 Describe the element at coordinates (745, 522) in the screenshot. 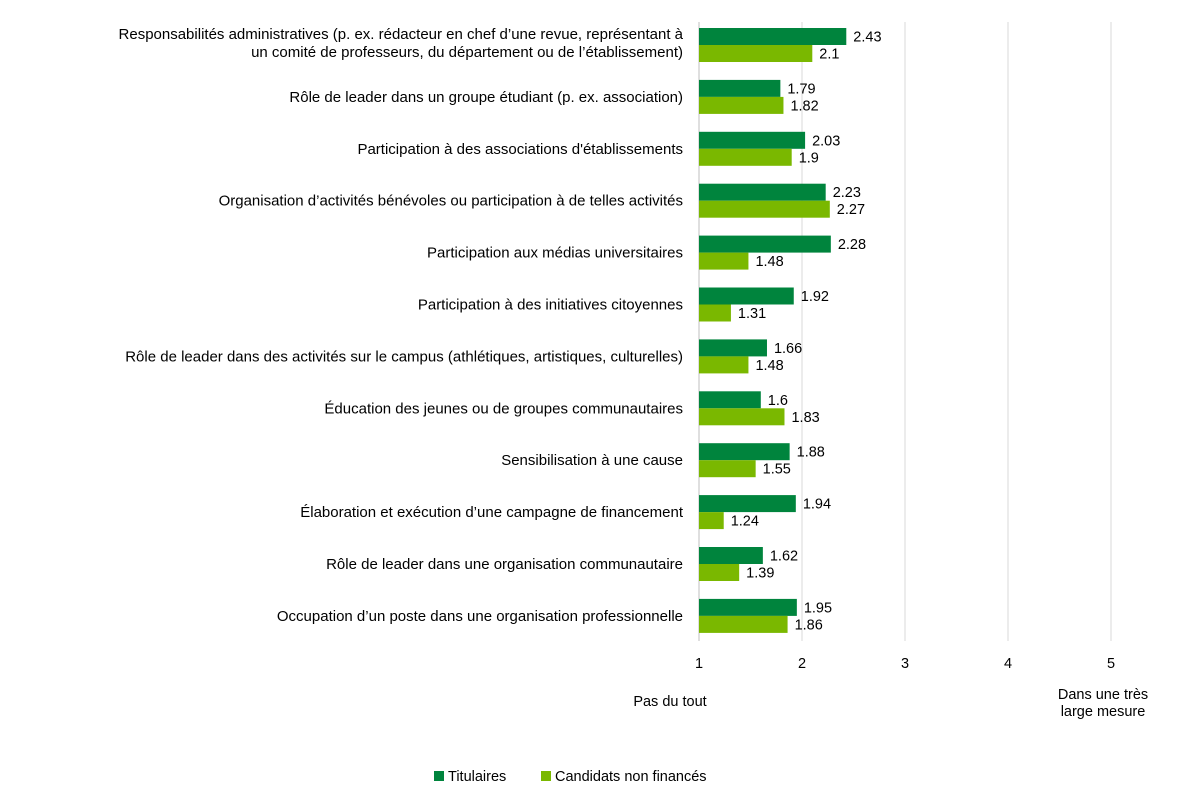

I see `data-label: 1.24` at that location.